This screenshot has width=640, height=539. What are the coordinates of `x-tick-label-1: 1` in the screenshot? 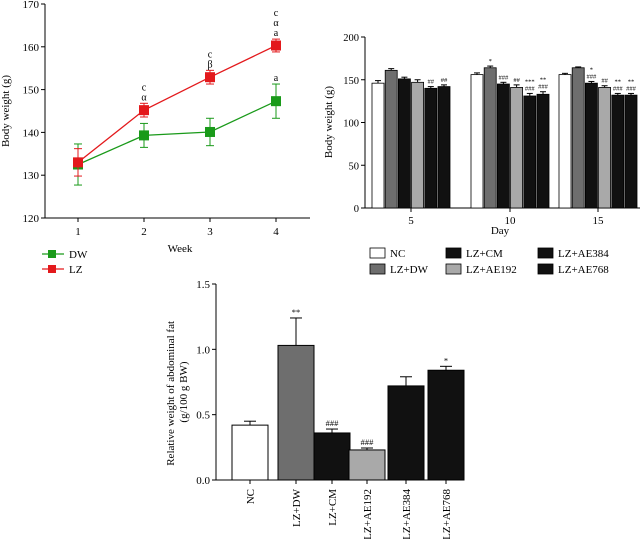 It's located at (78, 232).